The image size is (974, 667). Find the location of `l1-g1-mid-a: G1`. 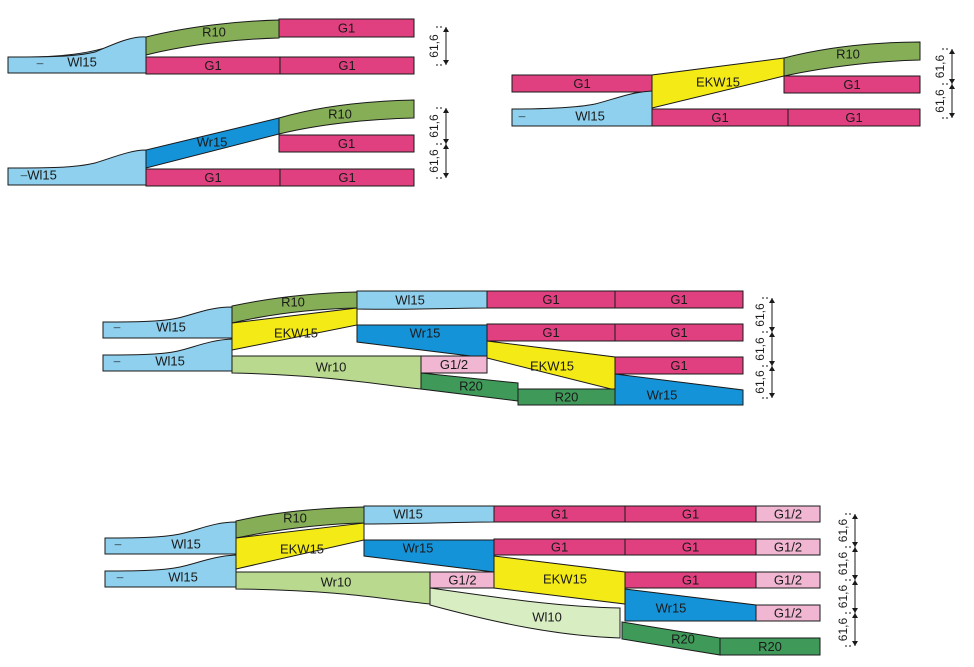

l1-g1-mid-a: G1 is located at coordinates (213, 65).